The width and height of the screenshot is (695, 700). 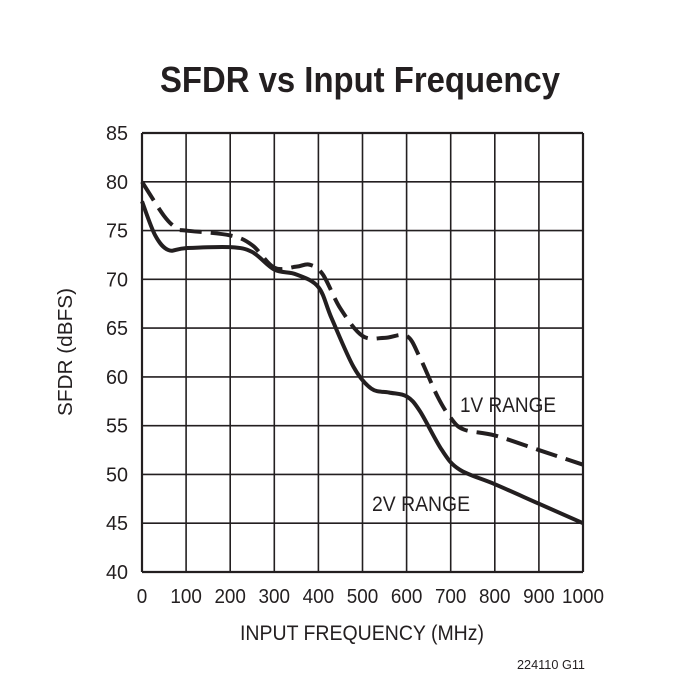 I want to click on x-tick-labels: 0 100 200 300 400 500 600 700 800 900 1000, so click(x=370, y=597).